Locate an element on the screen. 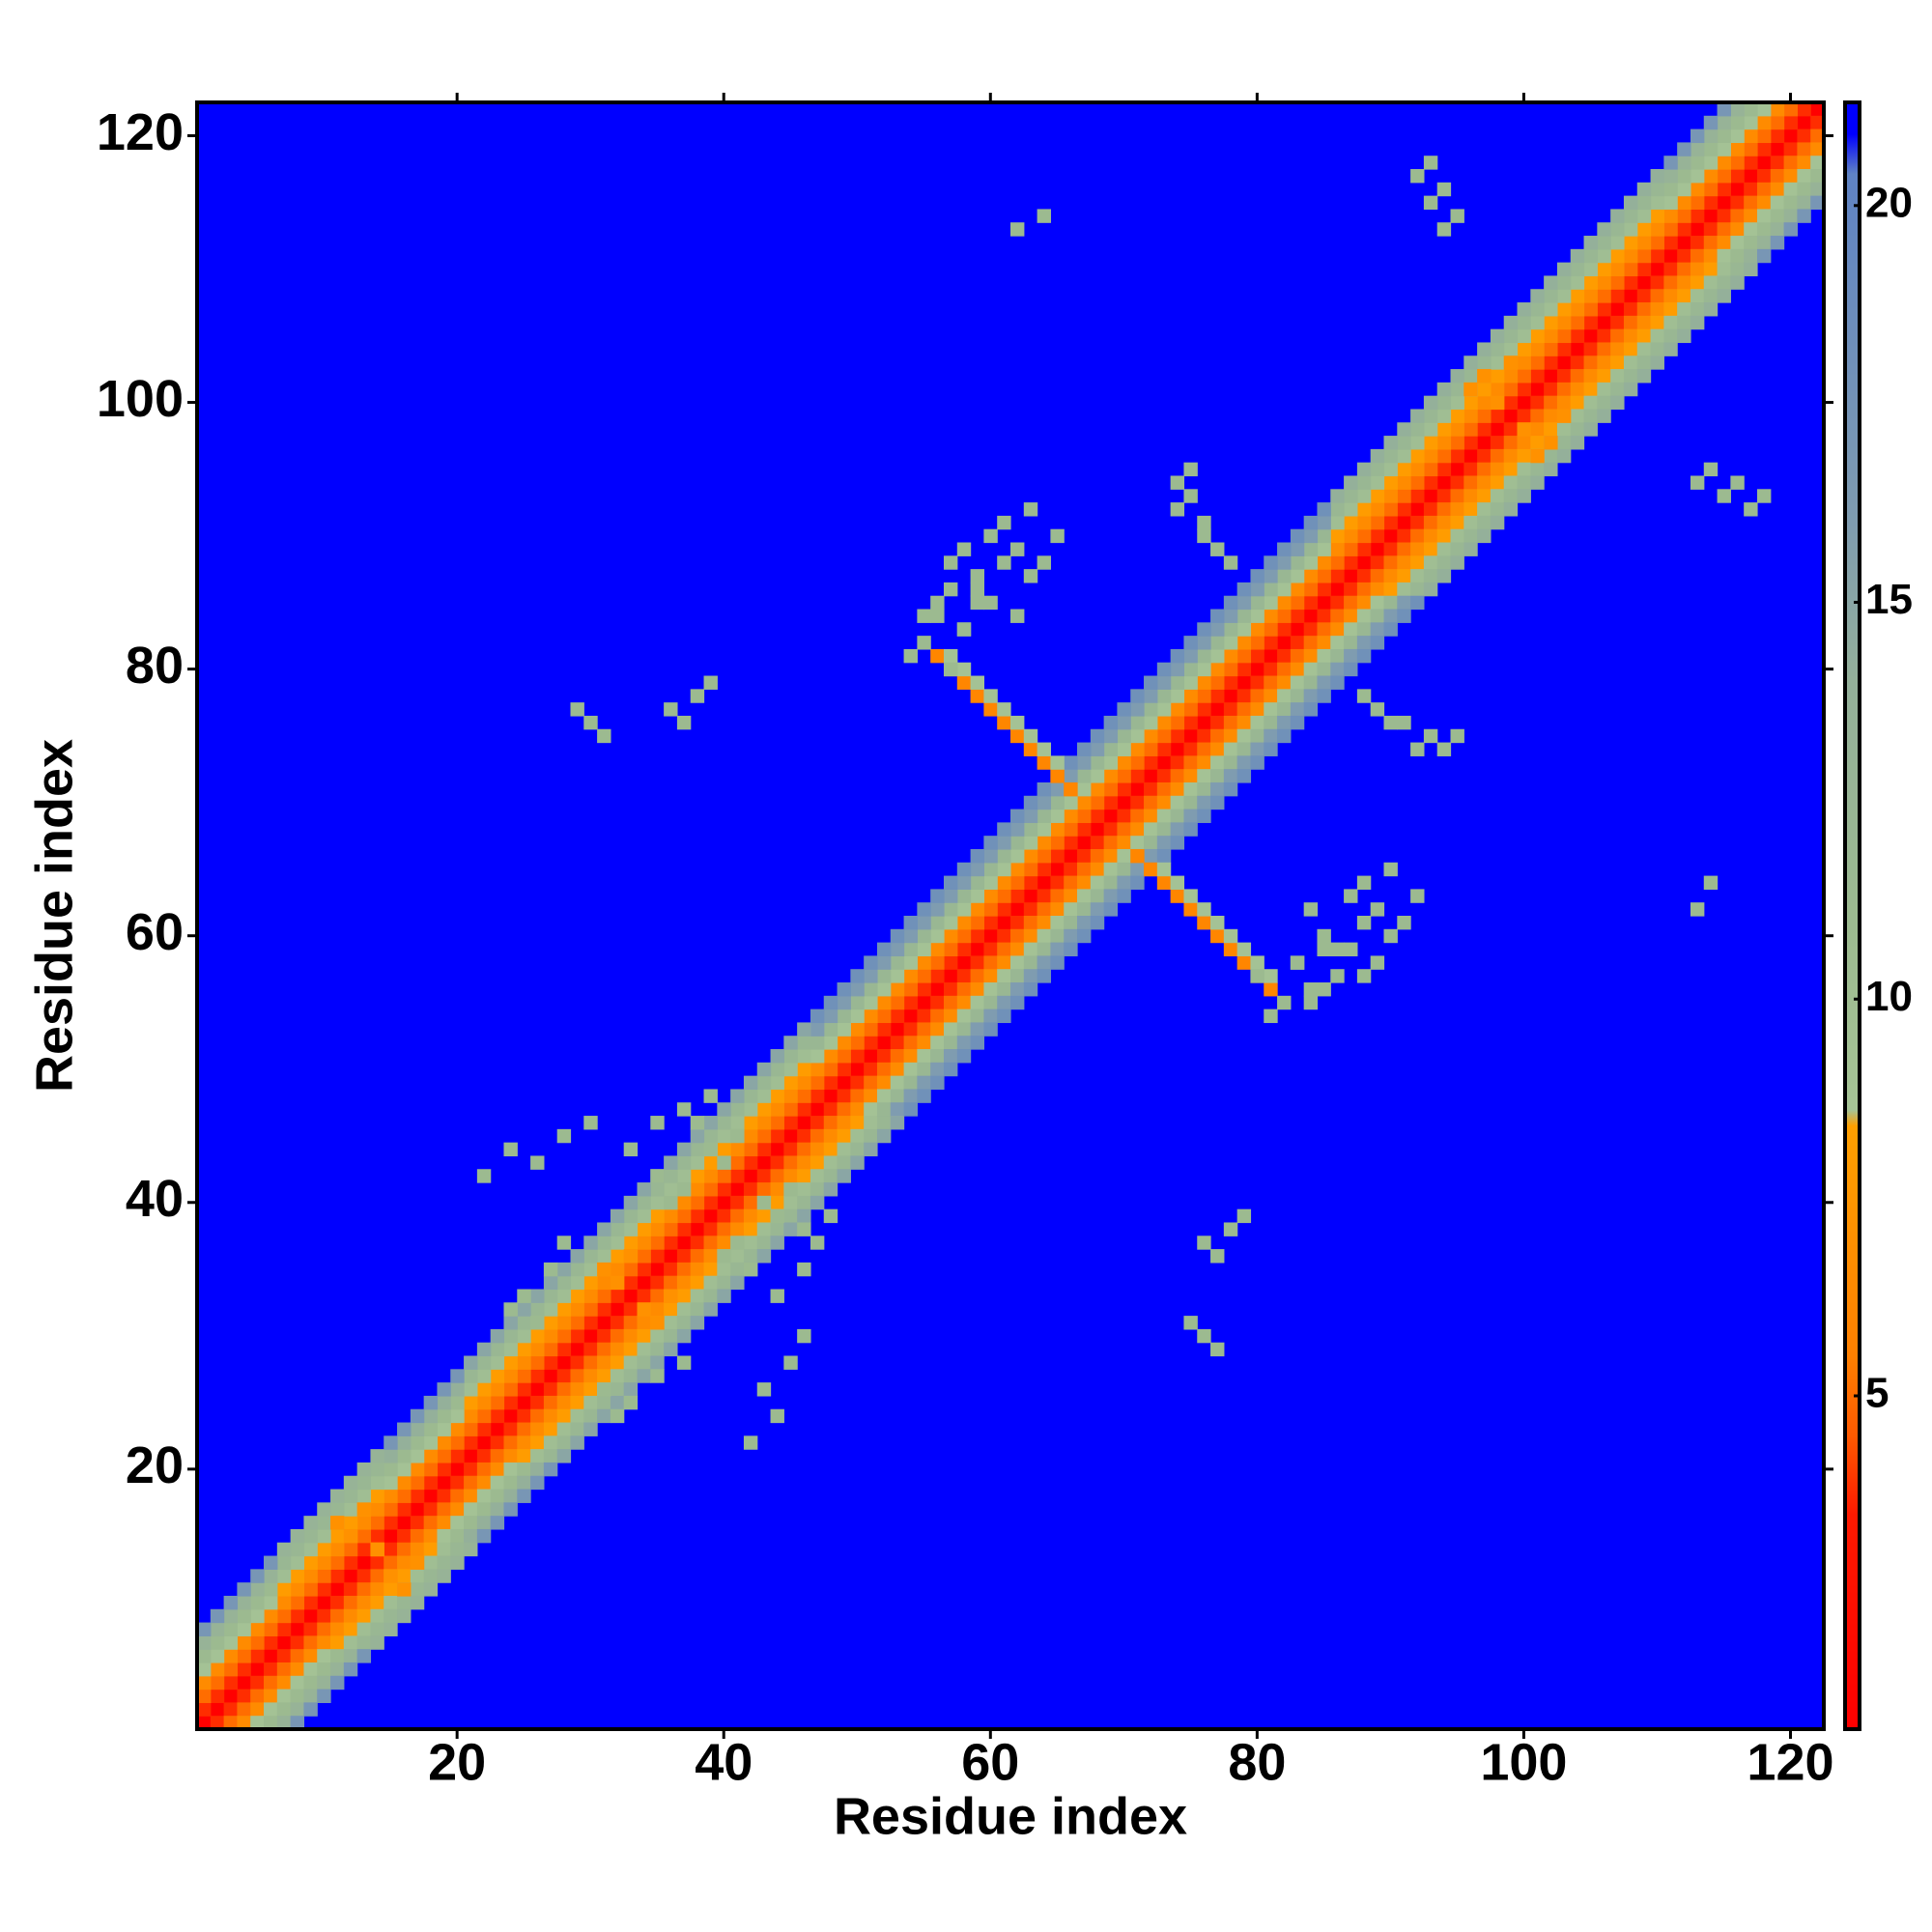  colorbar-tick-label: 10 is located at coordinates (1889, 996).